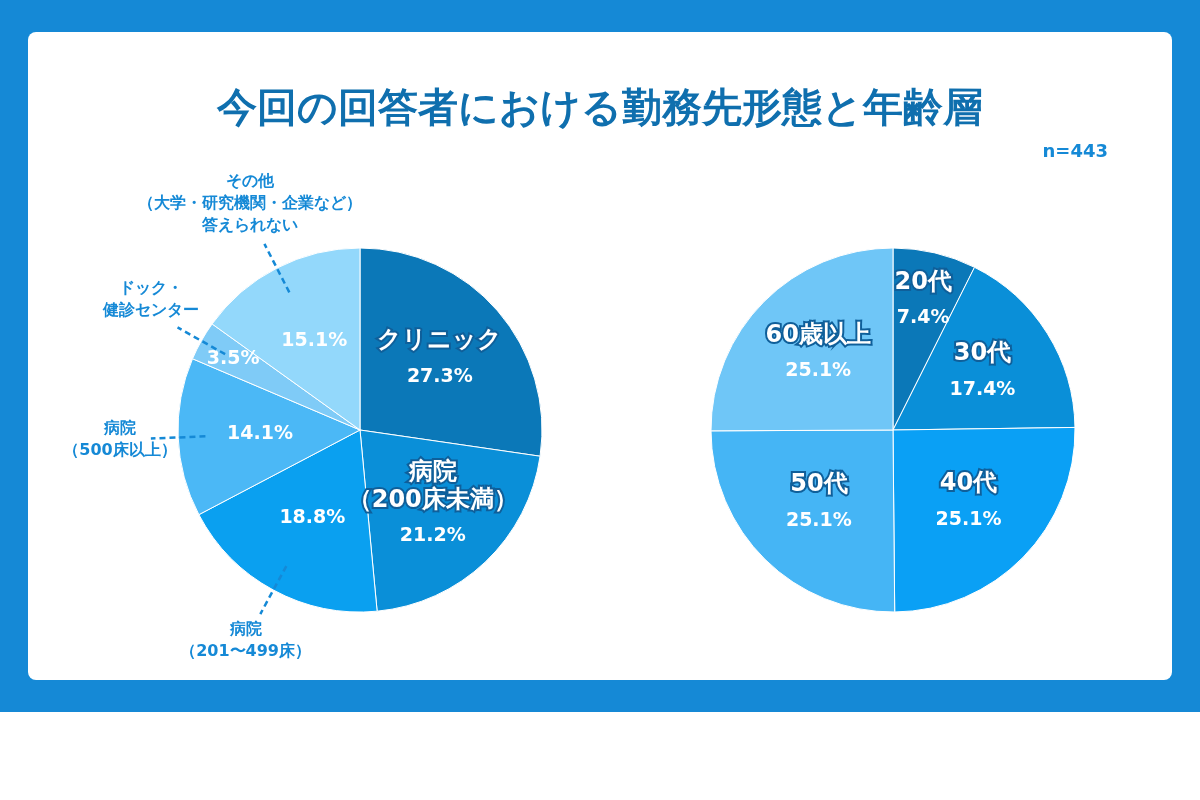  Describe the element at coordinates (120, 438) in the screenshot. I see `slice-label: 病院（500床以上）` at that location.